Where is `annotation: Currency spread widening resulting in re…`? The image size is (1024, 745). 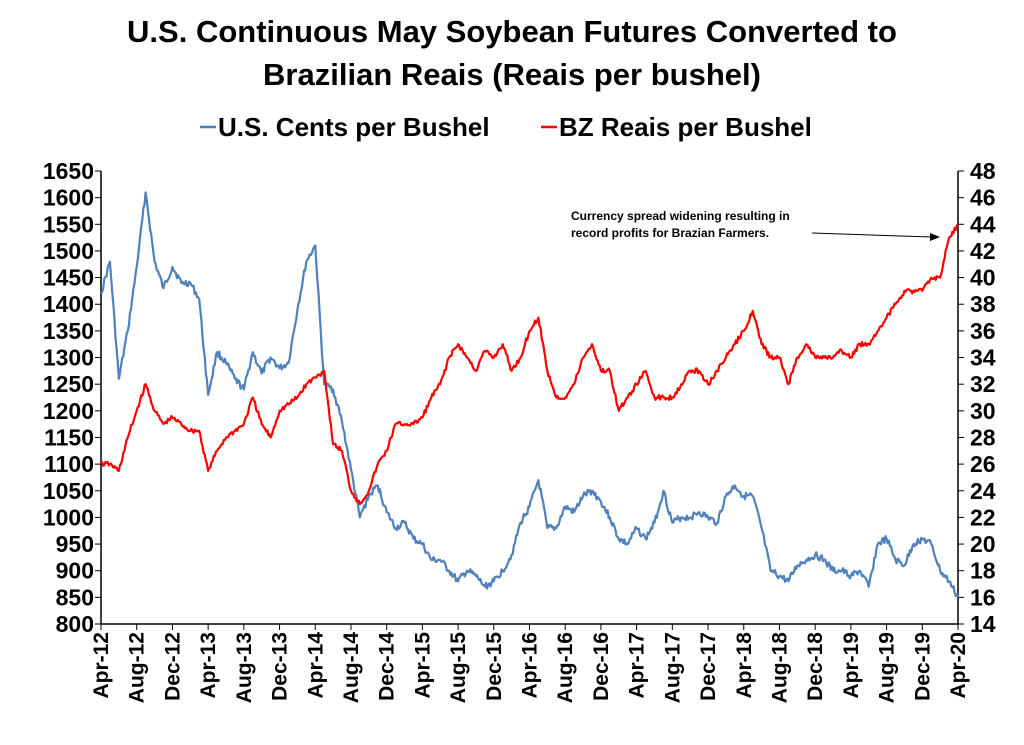 annotation: Currency spread widening resulting in re… is located at coordinates (755, 225).